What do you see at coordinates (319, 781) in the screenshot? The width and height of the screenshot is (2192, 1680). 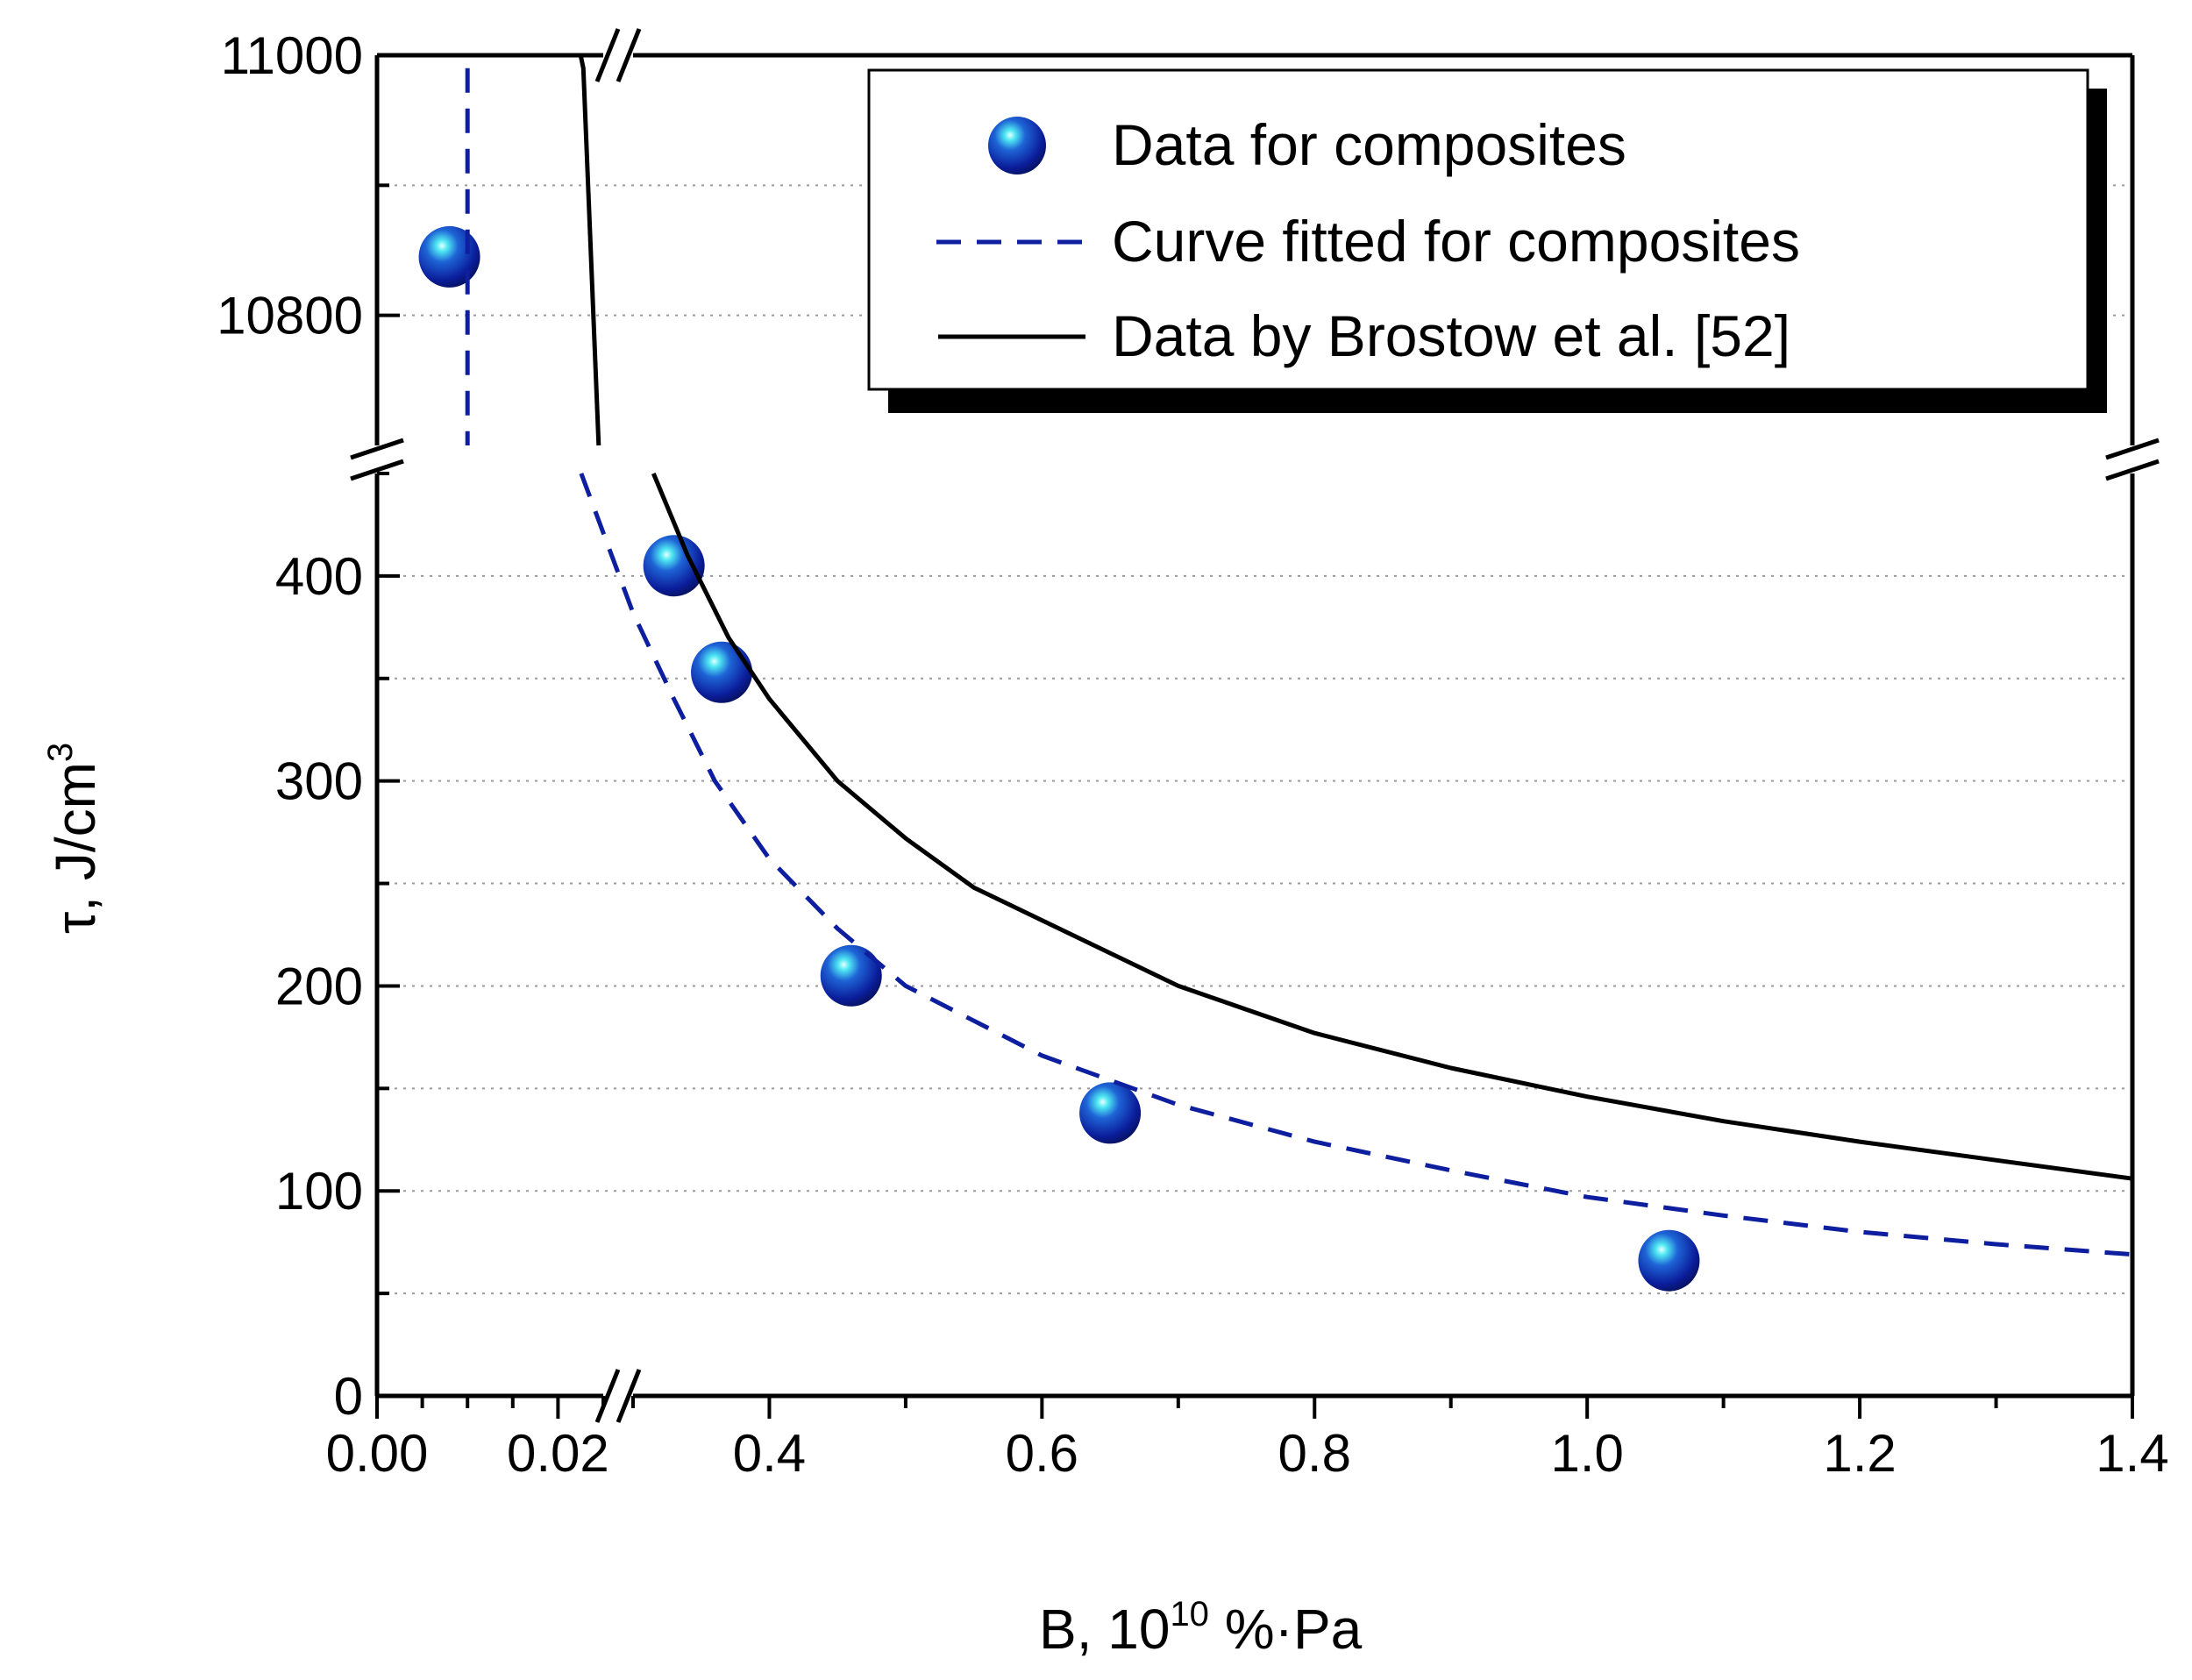 I see `y-tick-label: 300` at bounding box center [319, 781].